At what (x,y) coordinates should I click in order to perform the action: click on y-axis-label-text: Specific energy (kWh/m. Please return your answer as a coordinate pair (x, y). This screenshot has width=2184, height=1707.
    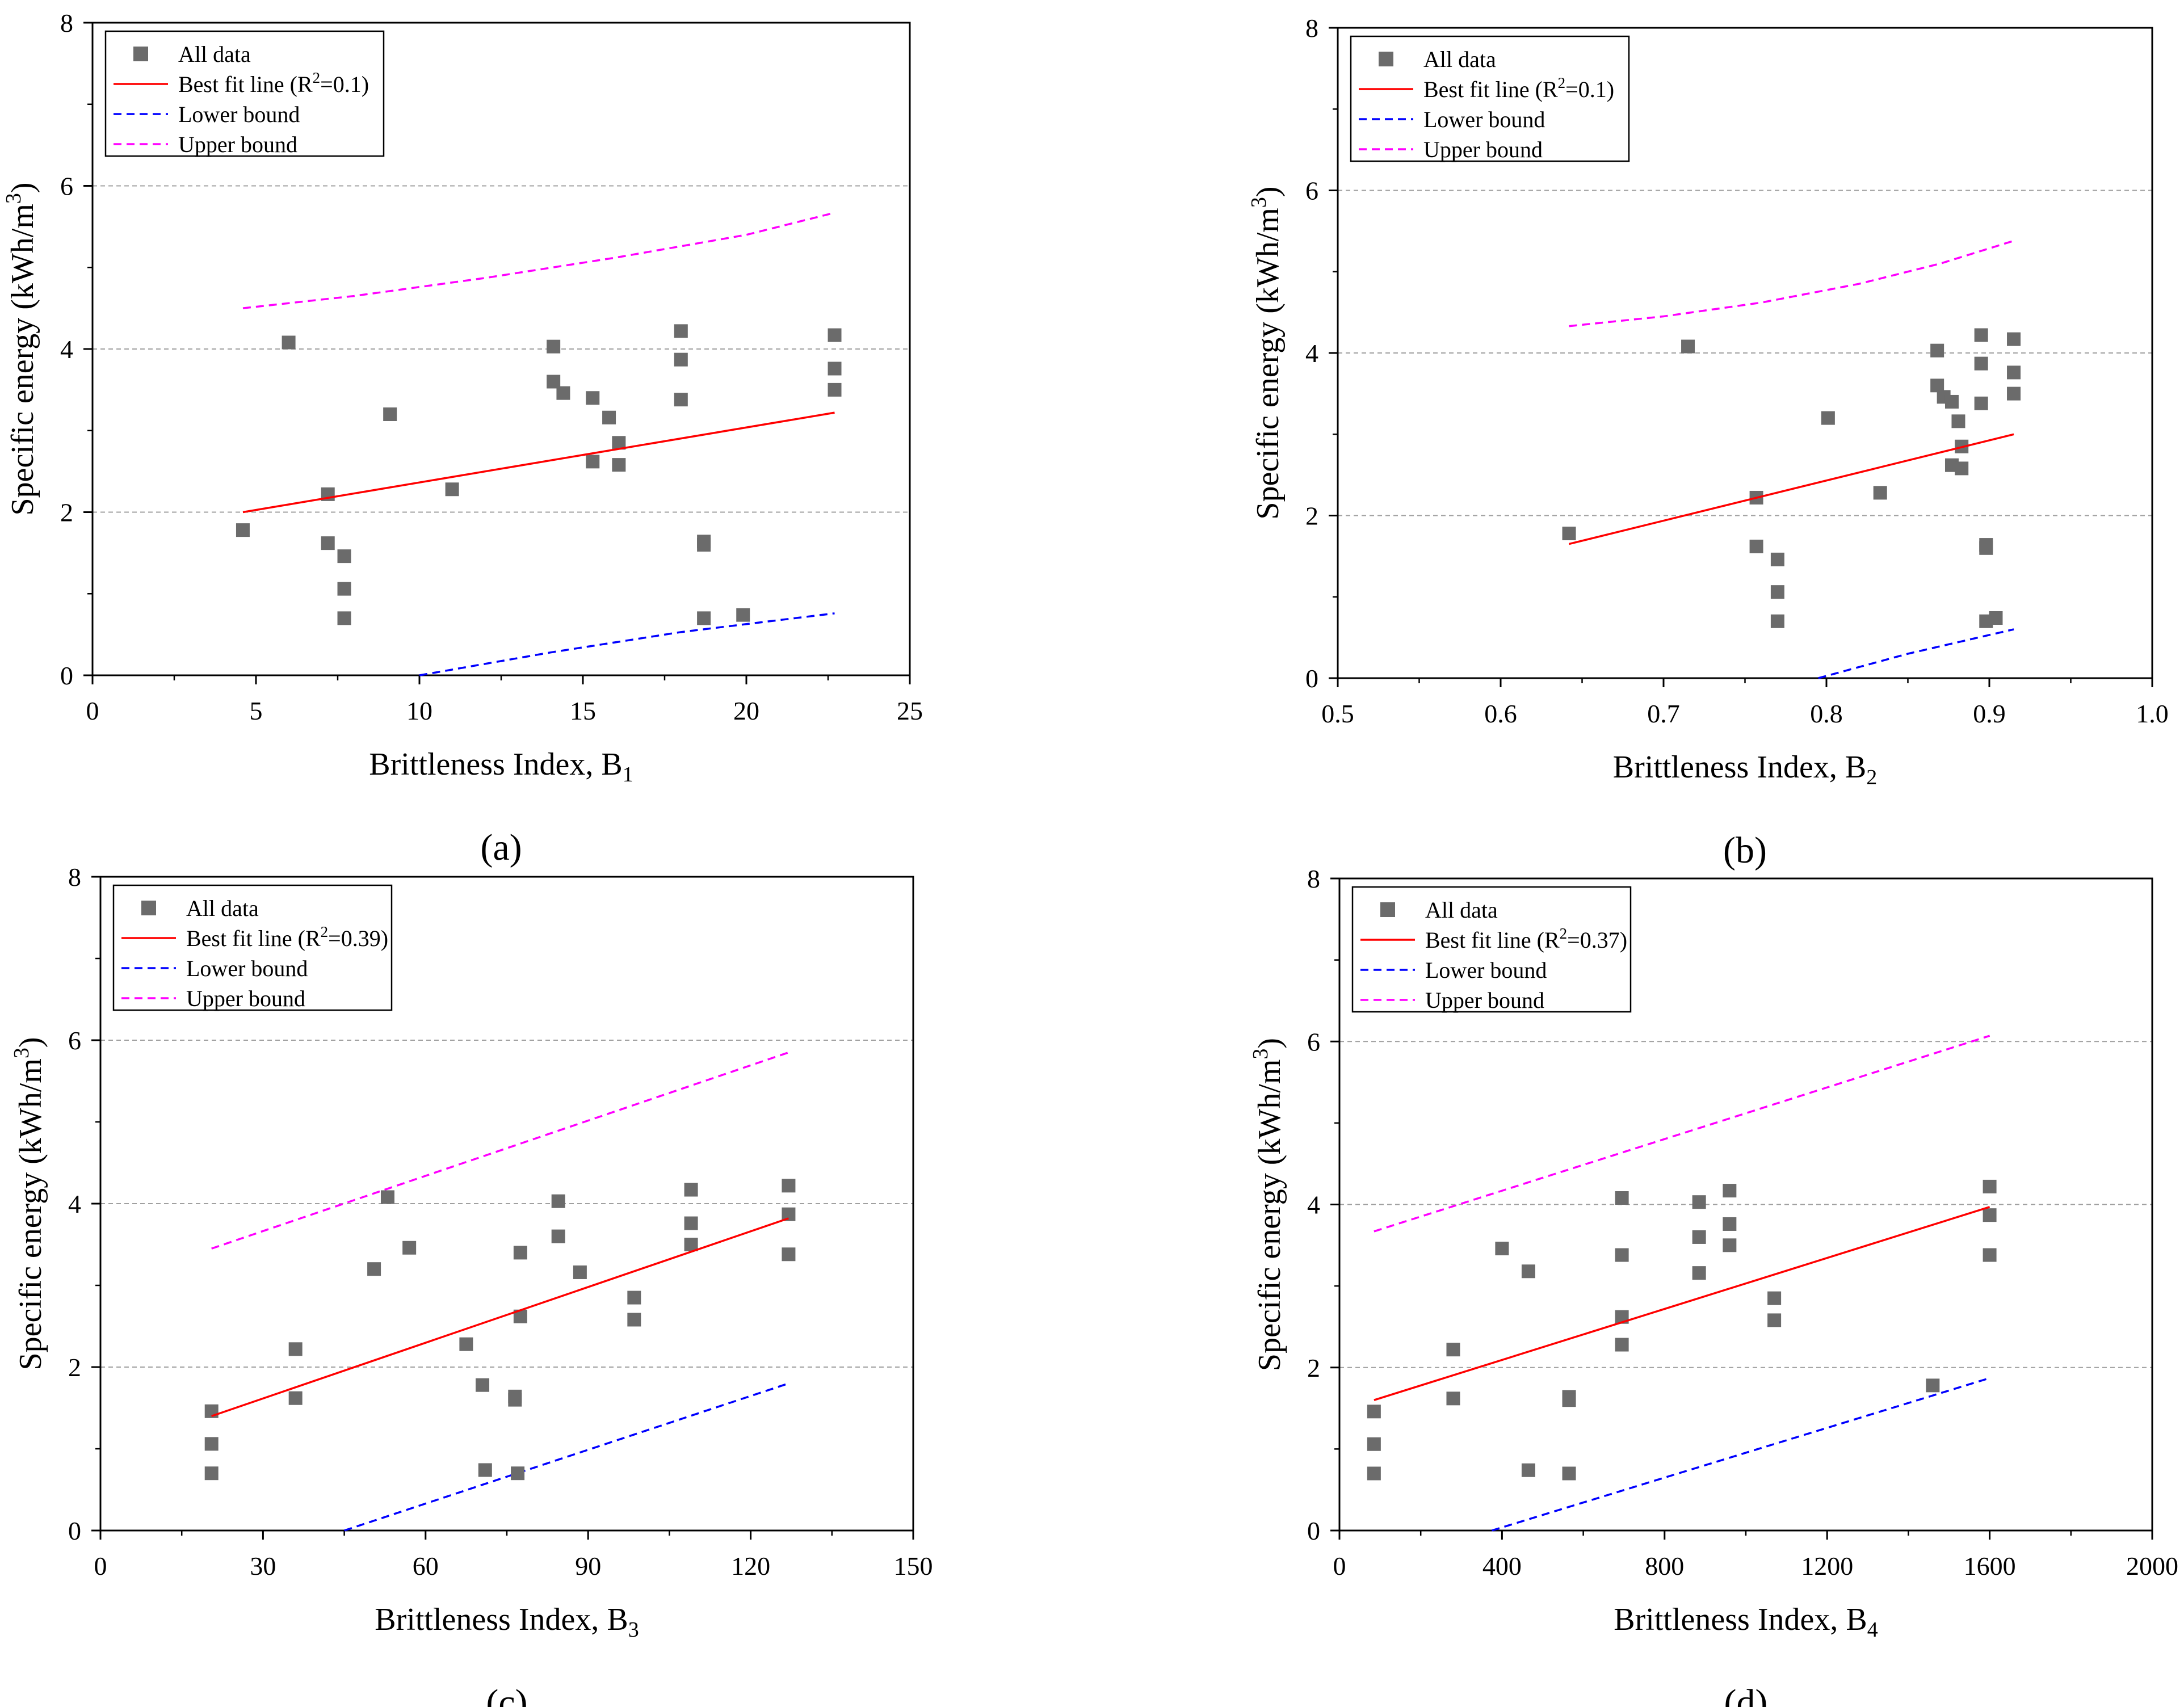
    Looking at the image, I should click on (30, 1214).